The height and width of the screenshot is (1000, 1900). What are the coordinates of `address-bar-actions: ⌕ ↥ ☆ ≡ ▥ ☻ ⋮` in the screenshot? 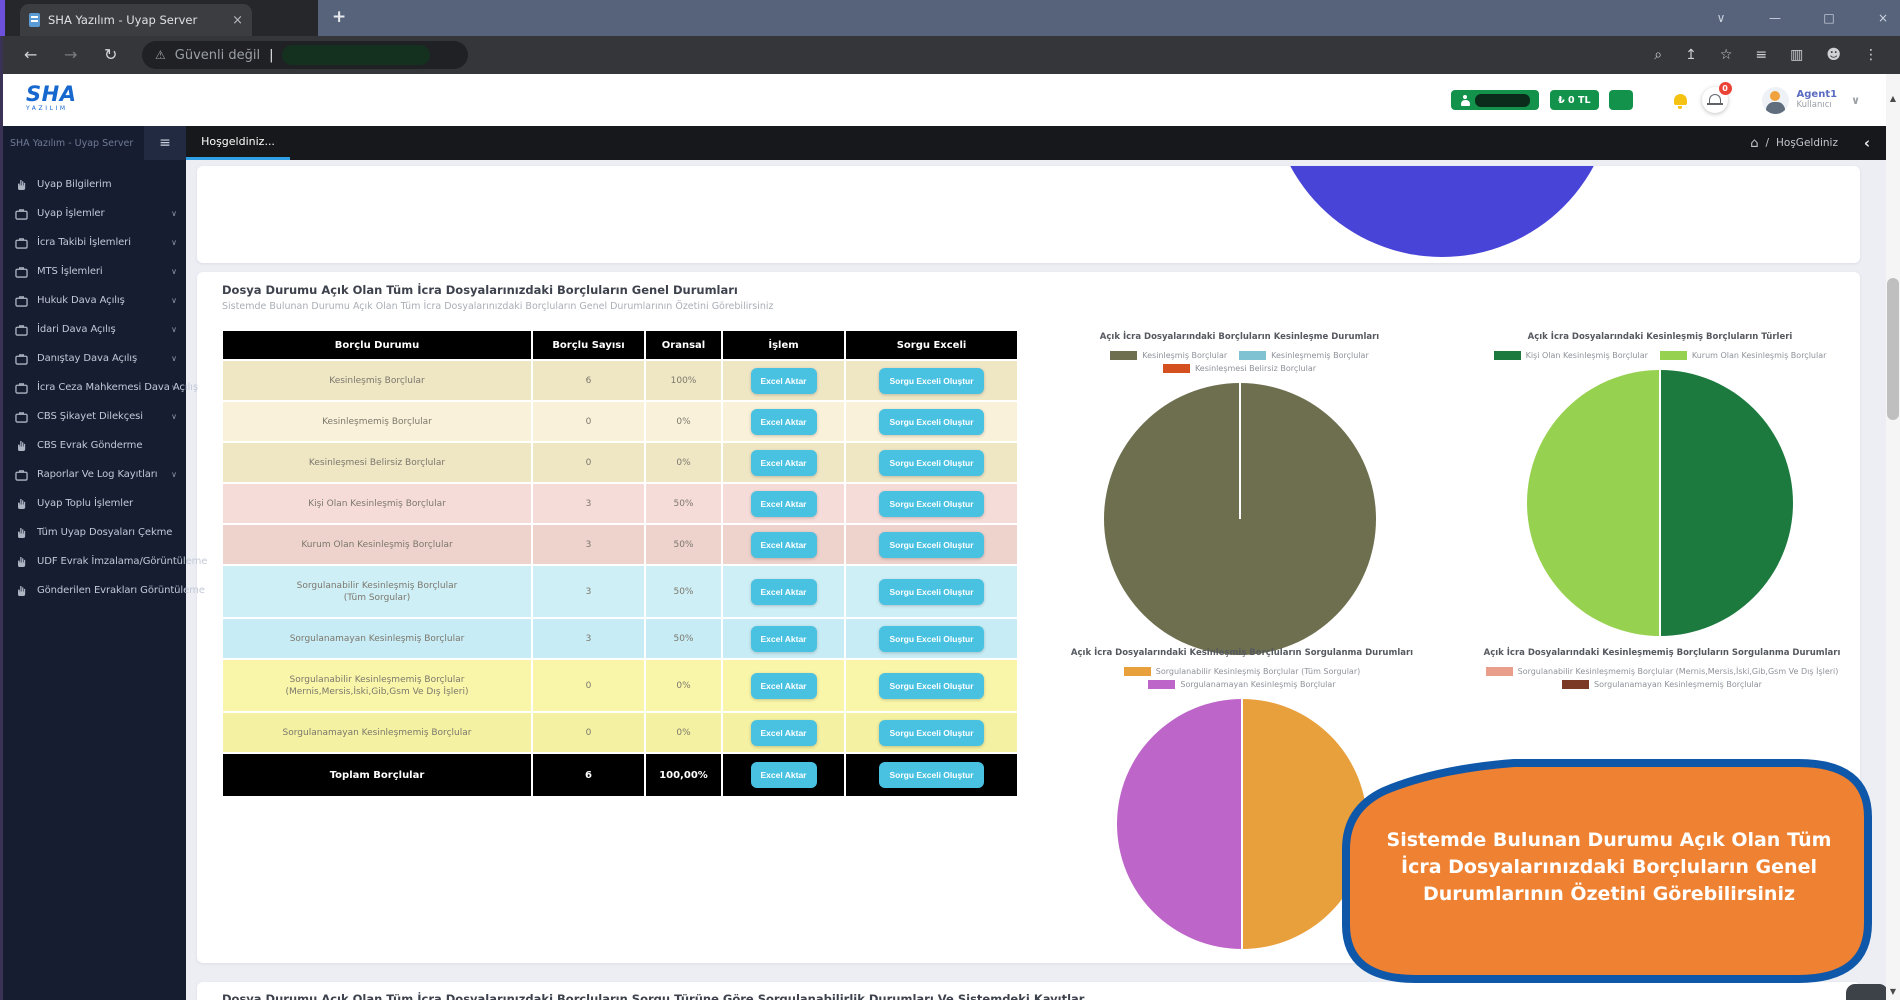 It's located at (1766, 55).